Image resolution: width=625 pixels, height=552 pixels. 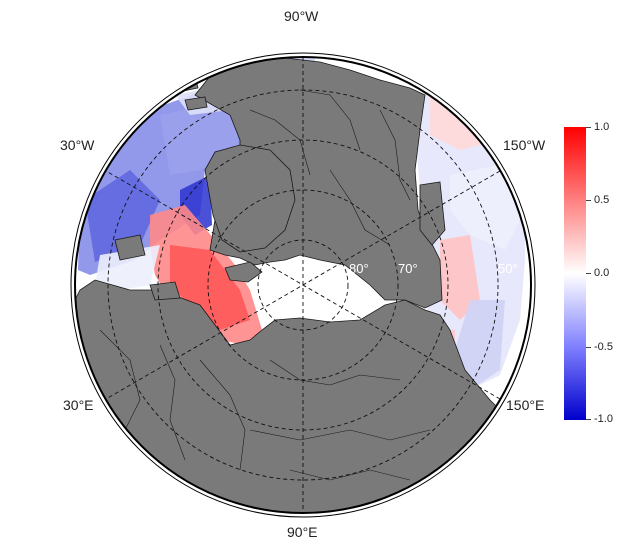 I want to click on lat-label-50: 50°, so click(x=508, y=268).